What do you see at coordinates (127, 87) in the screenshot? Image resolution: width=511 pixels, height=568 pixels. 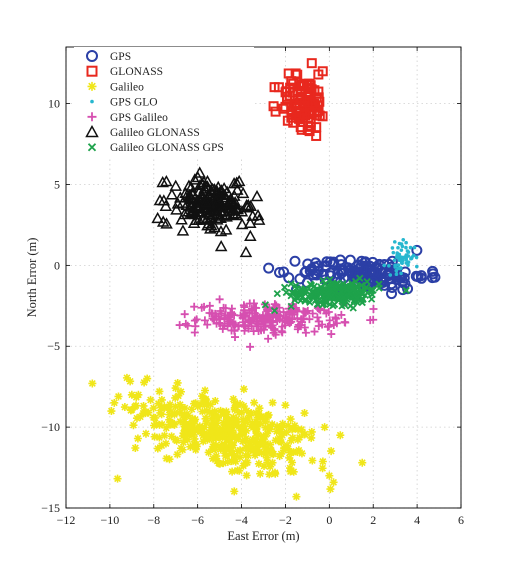 I see `legend-label: Galileo` at bounding box center [127, 87].